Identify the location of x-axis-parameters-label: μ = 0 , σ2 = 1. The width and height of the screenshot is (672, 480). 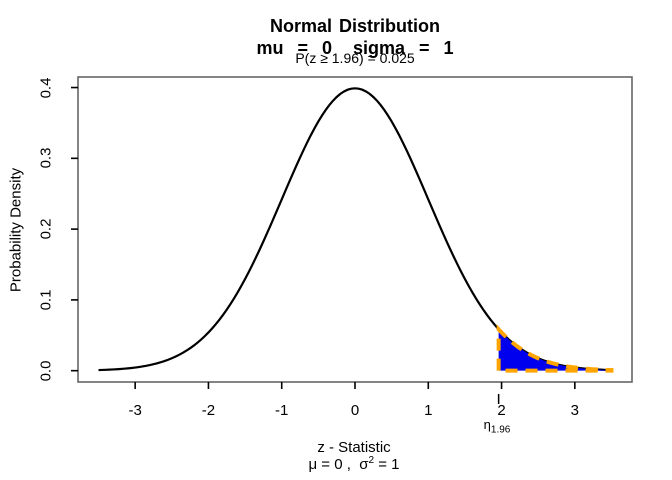
(353, 464).